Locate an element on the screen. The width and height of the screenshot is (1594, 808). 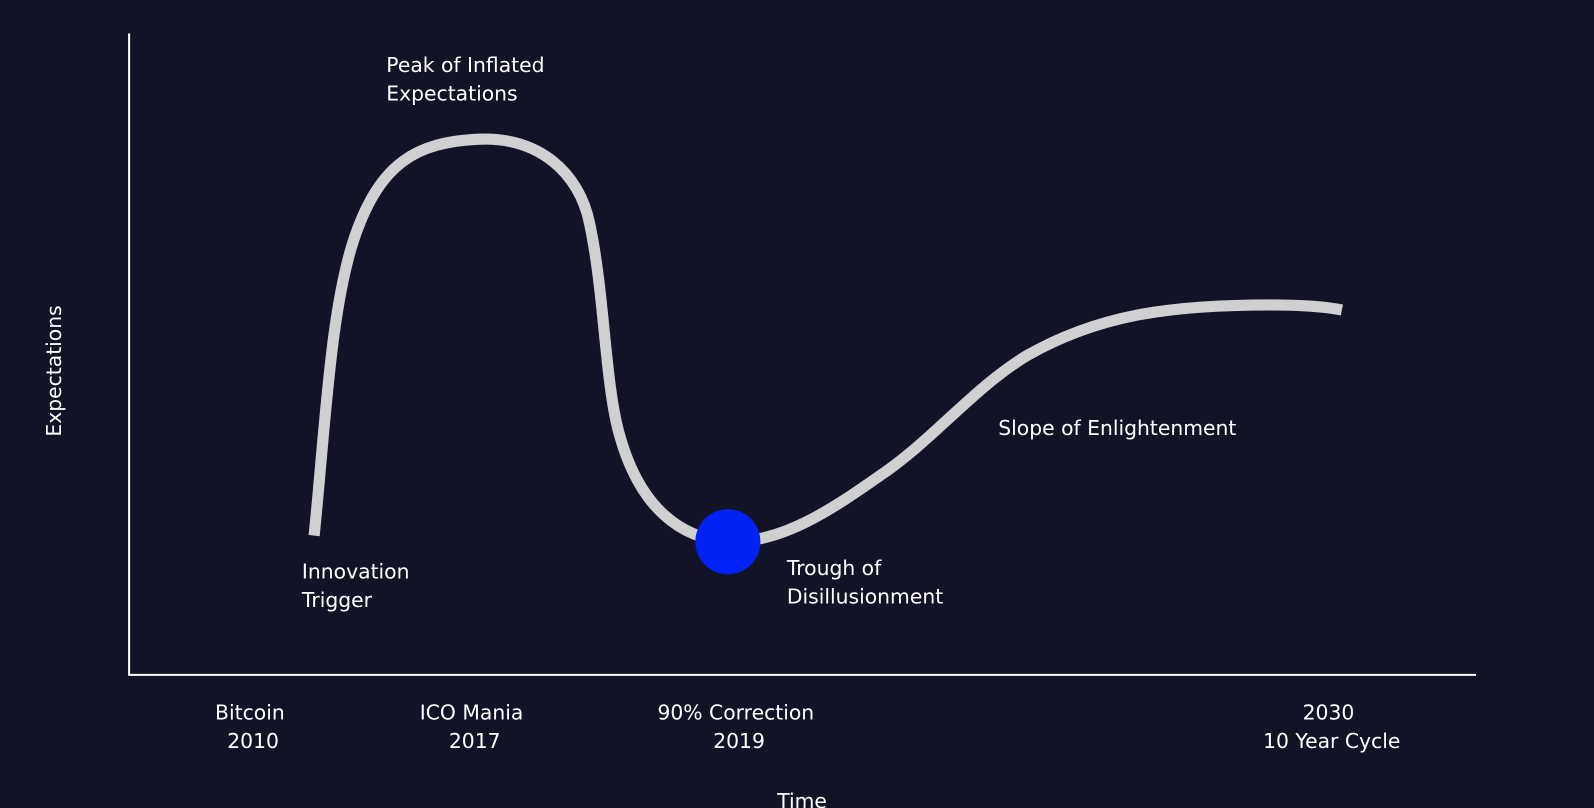
milestone-label: 90% Correction 2019 is located at coordinates (738, 727).